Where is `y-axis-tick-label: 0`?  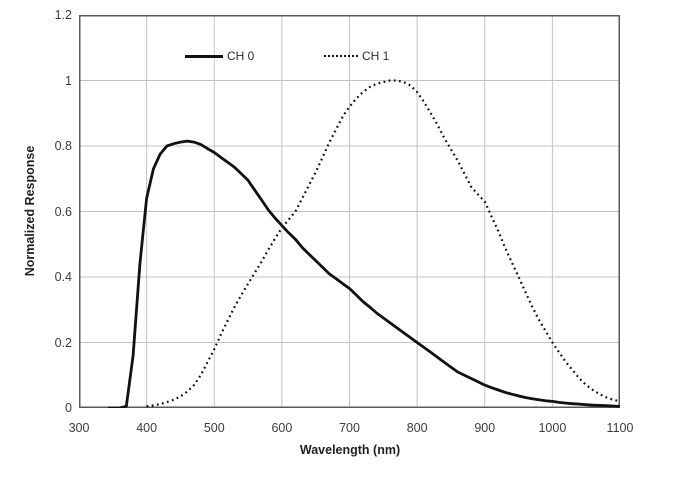 y-axis-tick-label: 0 is located at coordinates (68, 408).